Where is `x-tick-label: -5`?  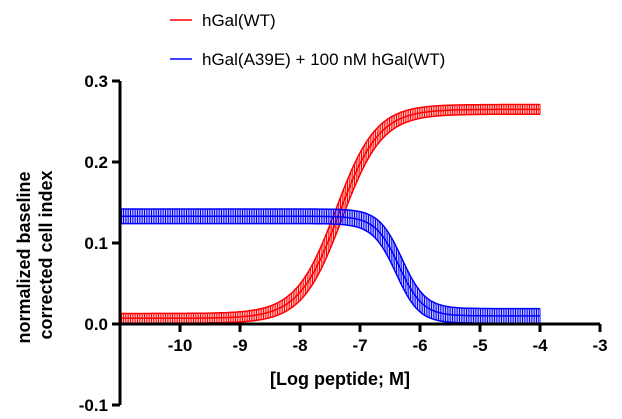
x-tick-label: -5 is located at coordinates (479, 345).